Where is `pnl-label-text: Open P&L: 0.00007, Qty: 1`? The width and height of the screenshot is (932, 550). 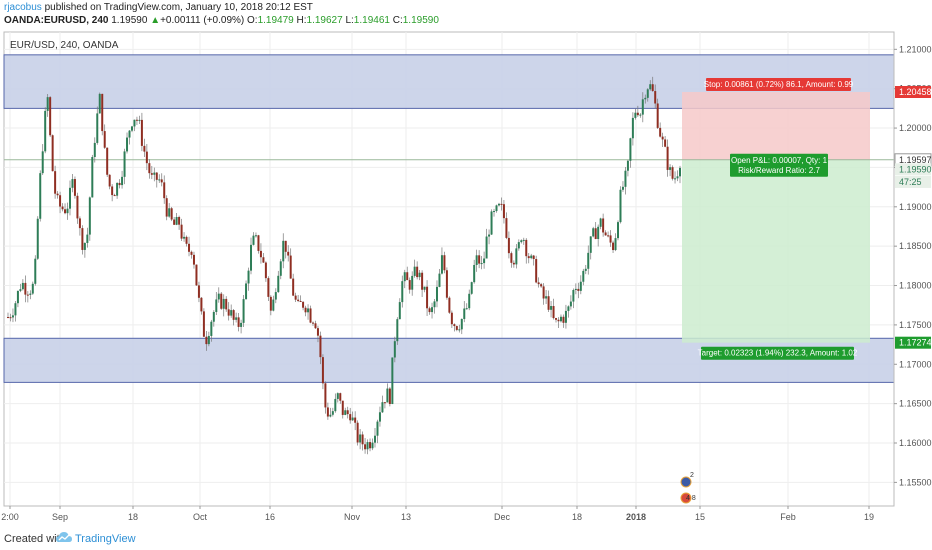 pnl-label-text: Open P&L: 0.00007, Qty: 1 is located at coordinates (779, 160).